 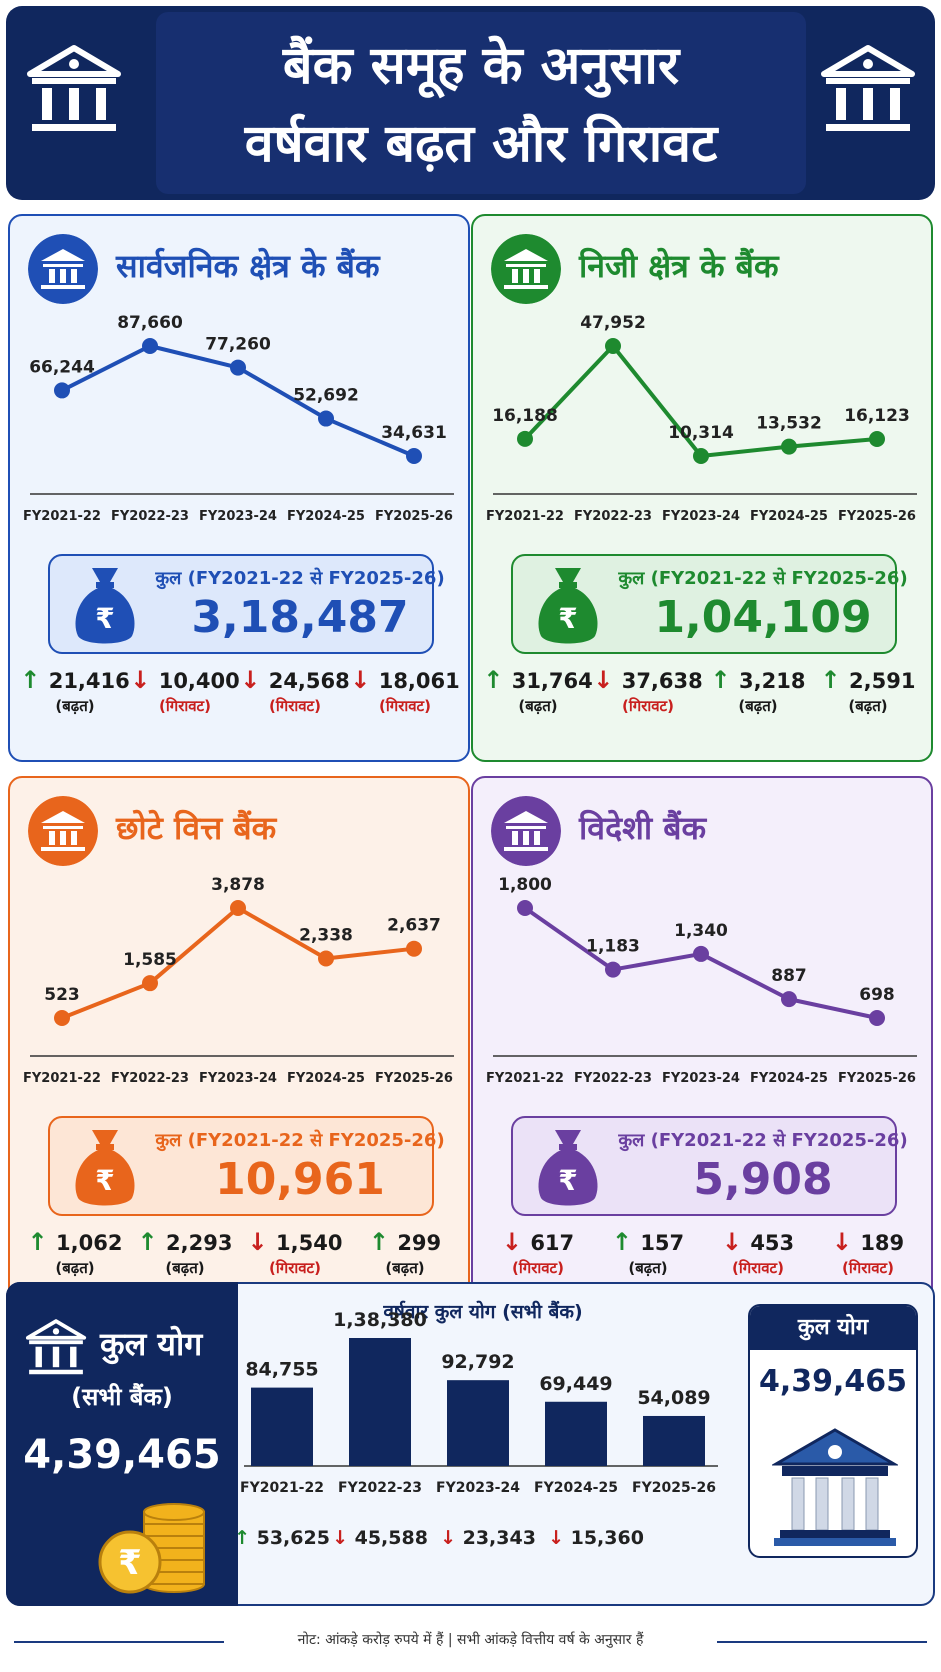 I want to click on total-change-indicator: ↓ 45,588, so click(x=380, y=1538).